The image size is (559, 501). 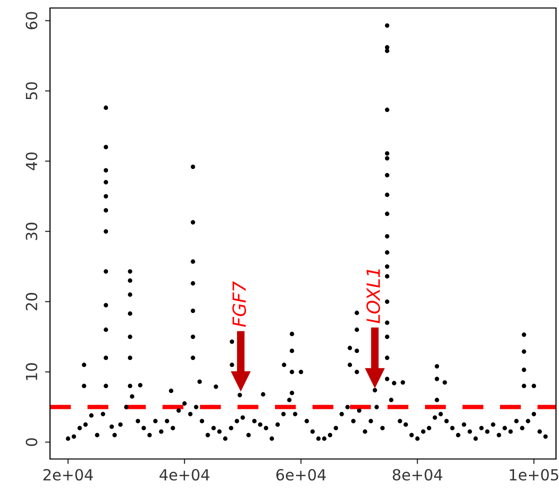 What do you see at coordinates (32, 21) in the screenshot?
I see `y-tick-label: 60` at bounding box center [32, 21].